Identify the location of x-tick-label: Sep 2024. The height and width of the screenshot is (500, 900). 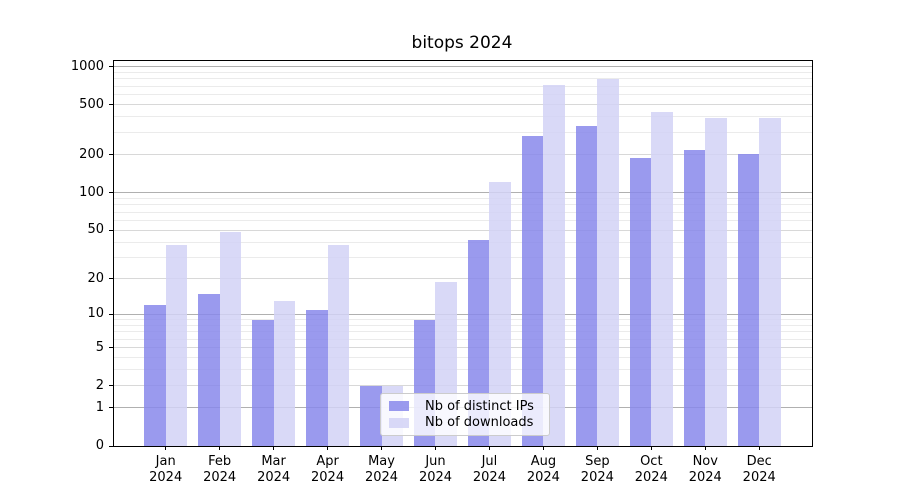
(597, 470).